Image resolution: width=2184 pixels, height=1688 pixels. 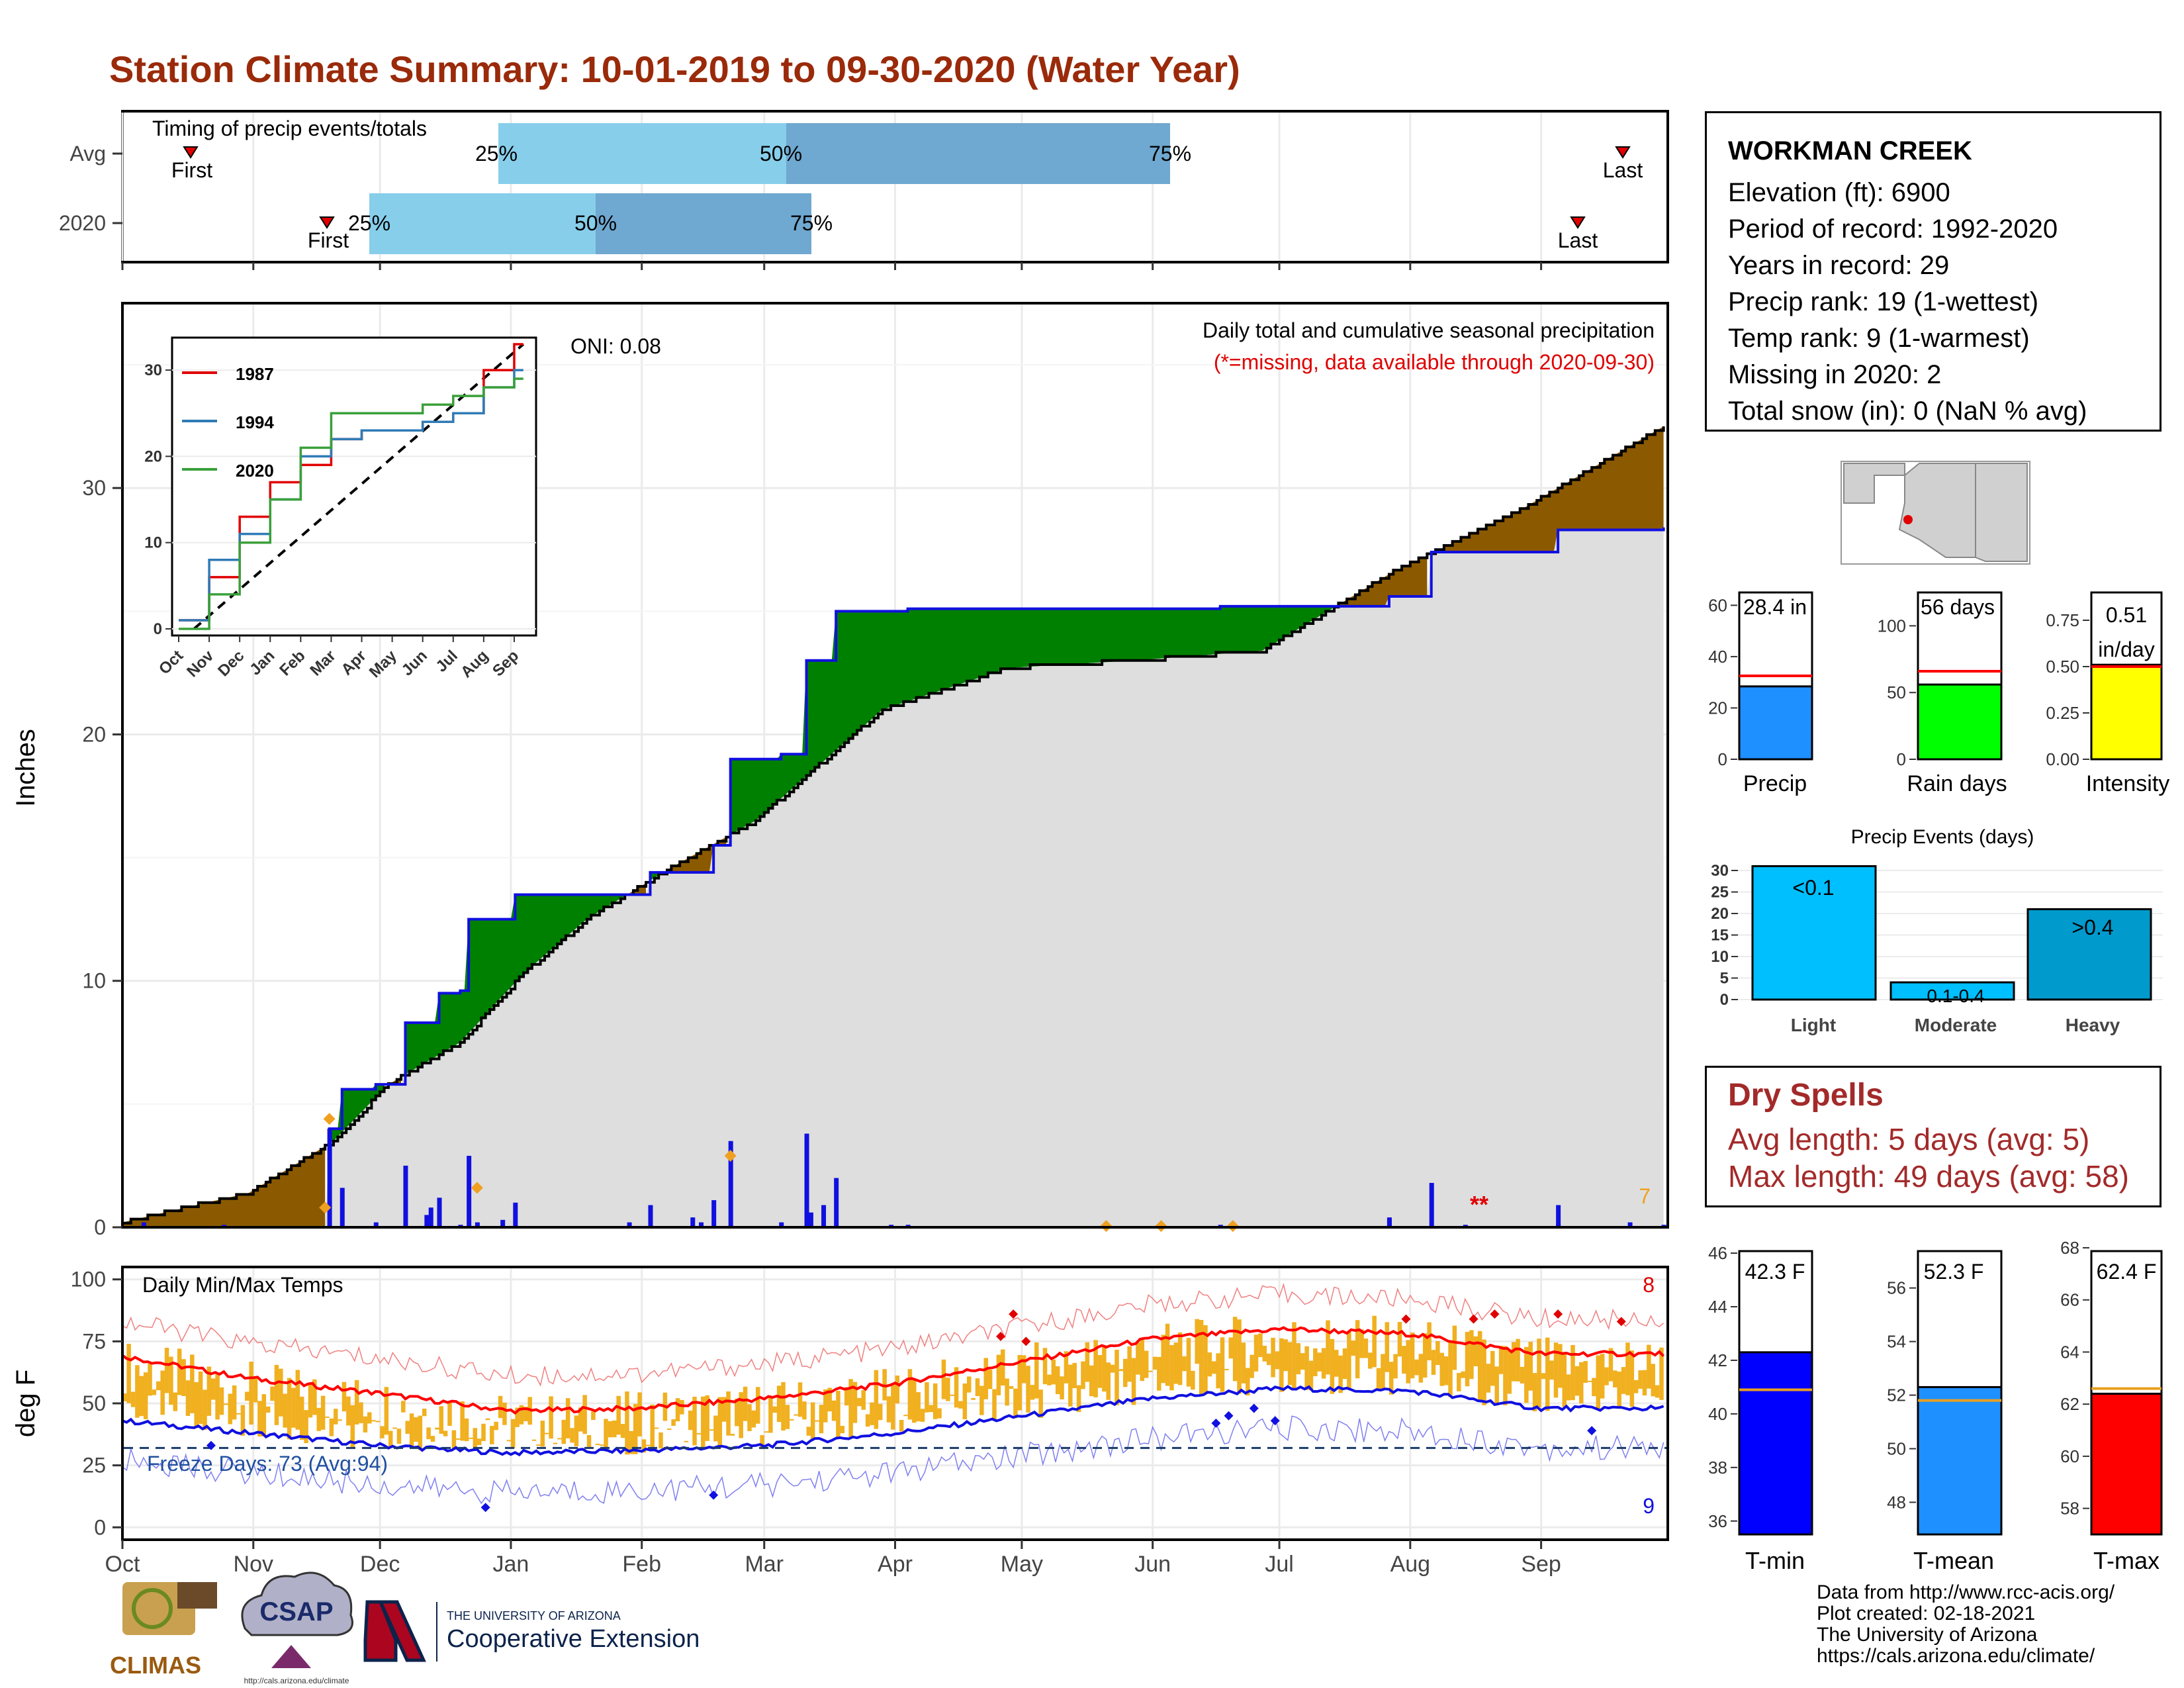 What do you see at coordinates (2002, 512) in the screenshot?
I see `map-new-mexico` at bounding box center [2002, 512].